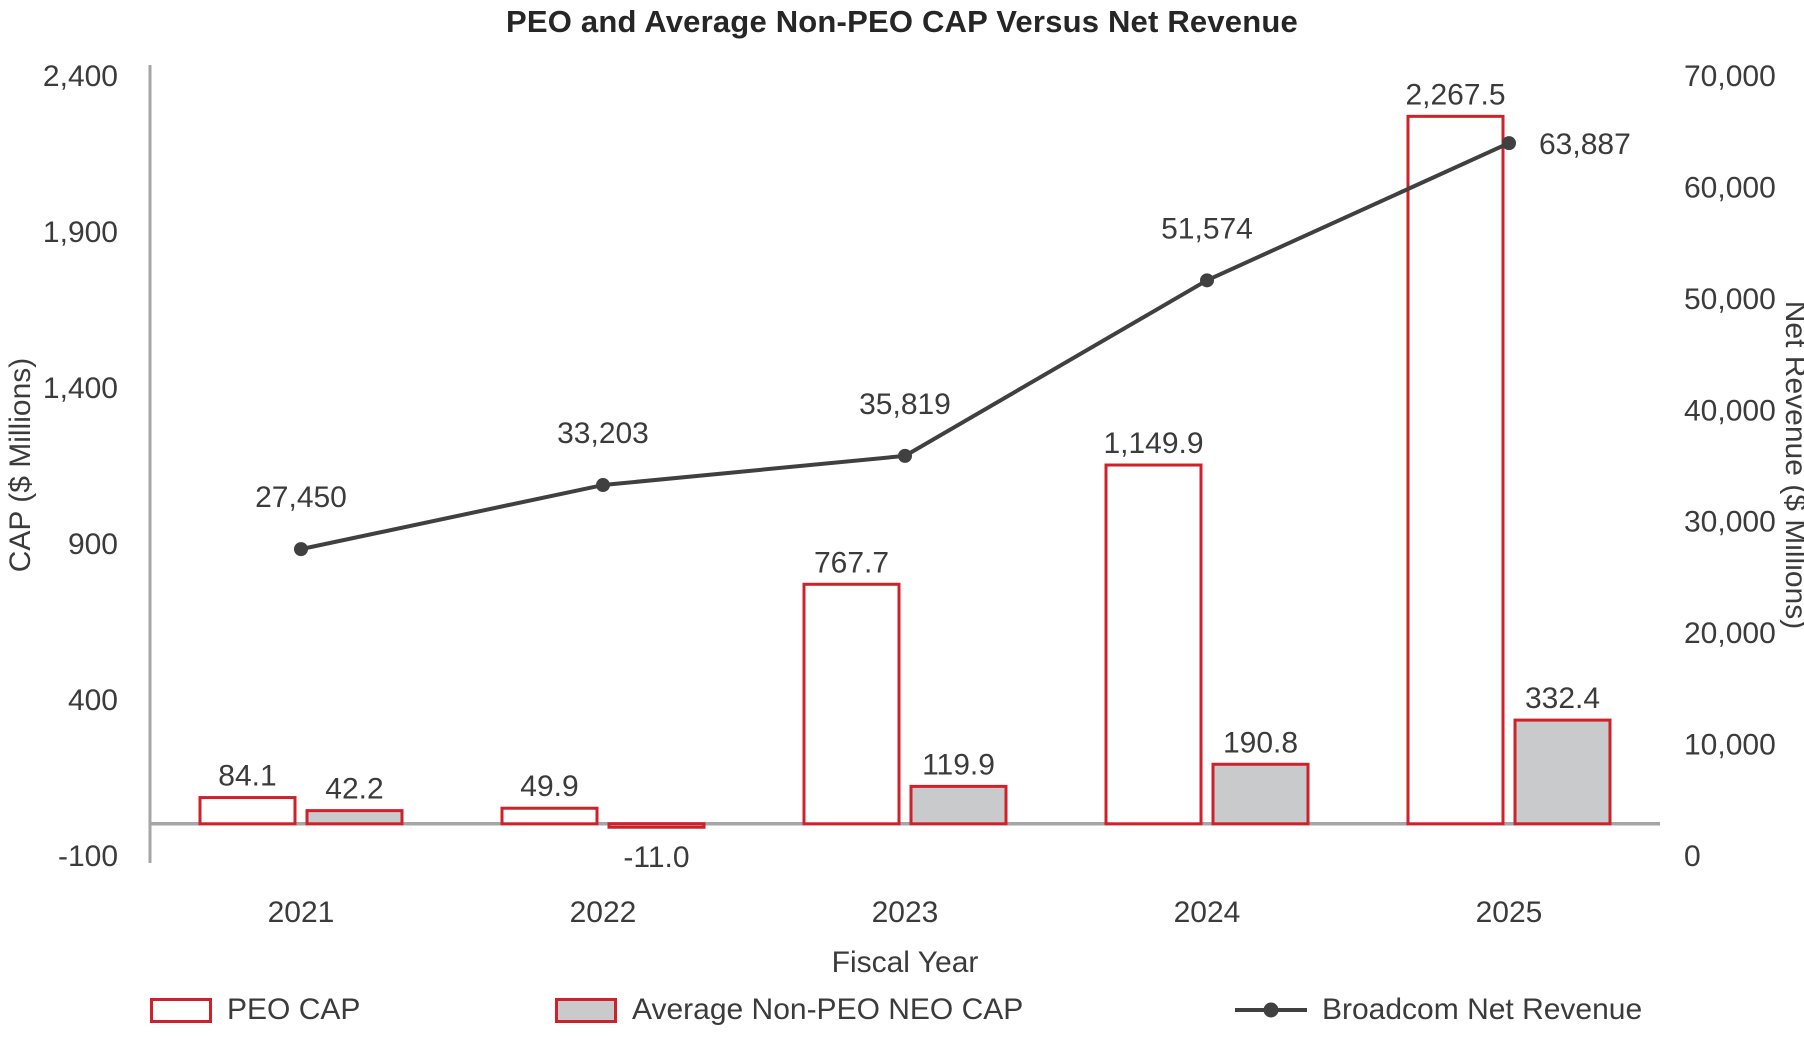 The image size is (1804, 1054). What do you see at coordinates (80, 232) in the screenshot?
I see `left-axis-tick-label: 1,900` at bounding box center [80, 232].